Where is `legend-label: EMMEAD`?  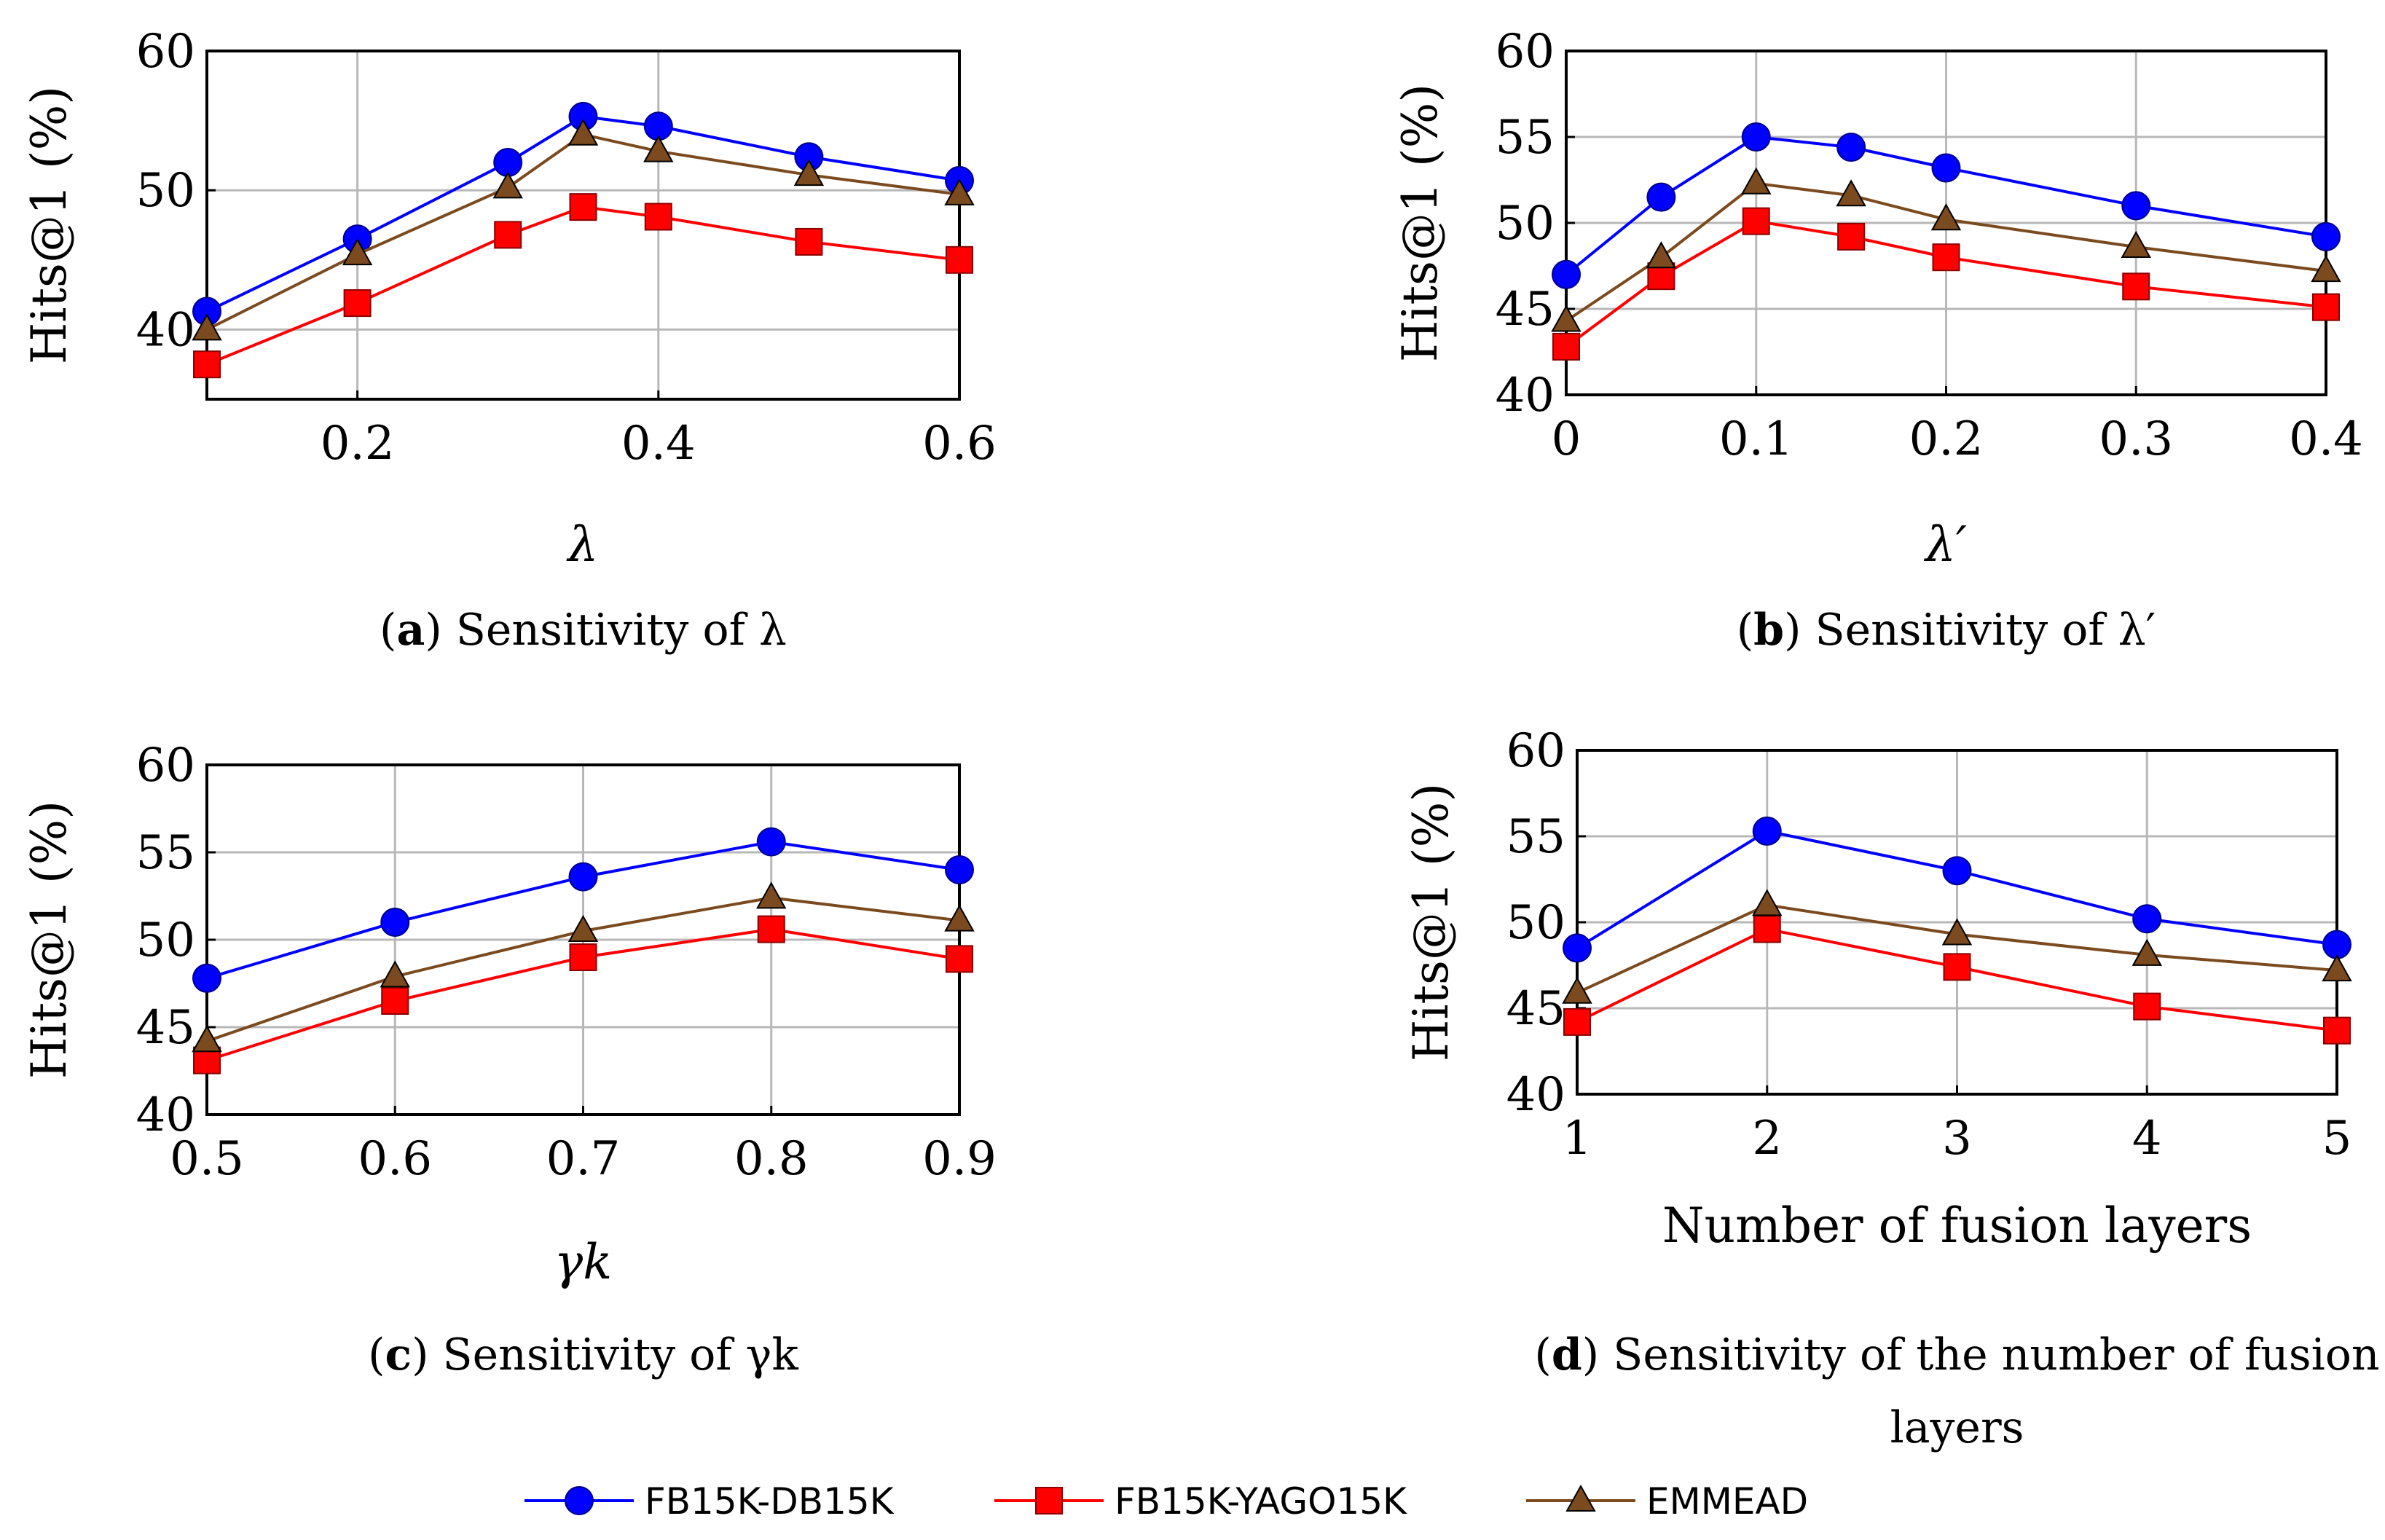 legend-label: EMMEAD is located at coordinates (1727, 1501).